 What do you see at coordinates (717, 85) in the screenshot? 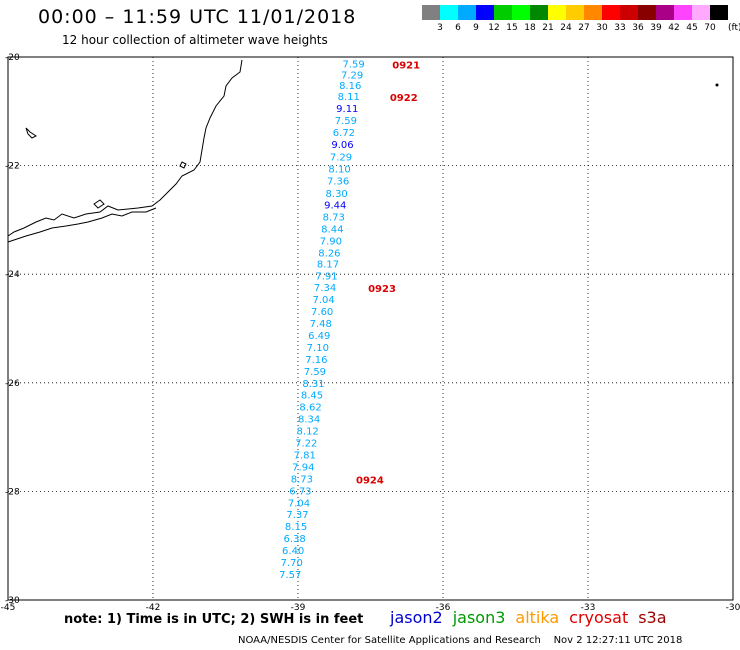
I see `island-east` at bounding box center [717, 85].